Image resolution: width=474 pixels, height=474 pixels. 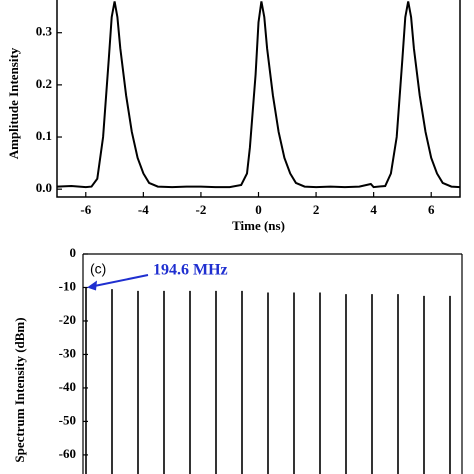 I want to click on panel-label: (c), so click(x=98, y=269).